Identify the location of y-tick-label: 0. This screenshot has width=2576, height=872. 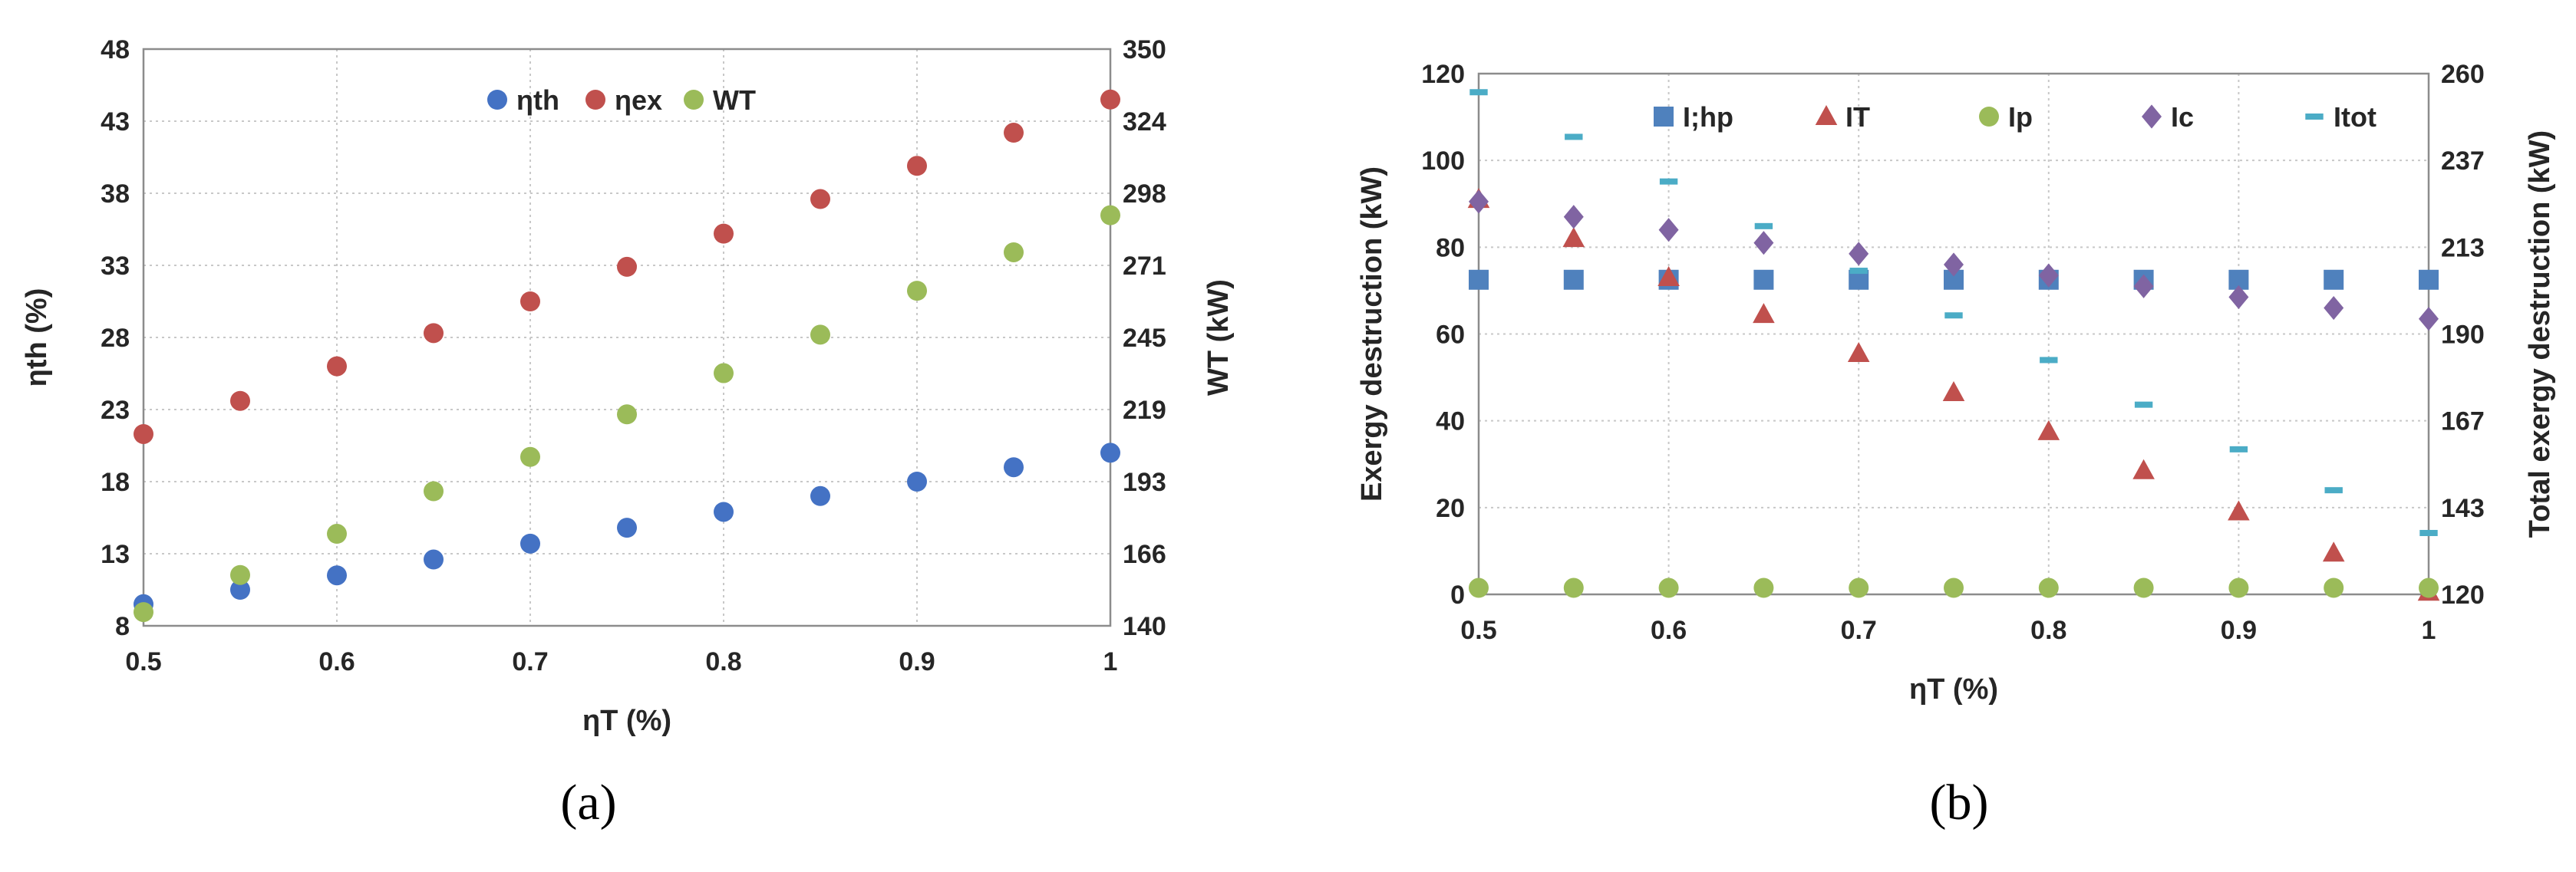
(1457, 595).